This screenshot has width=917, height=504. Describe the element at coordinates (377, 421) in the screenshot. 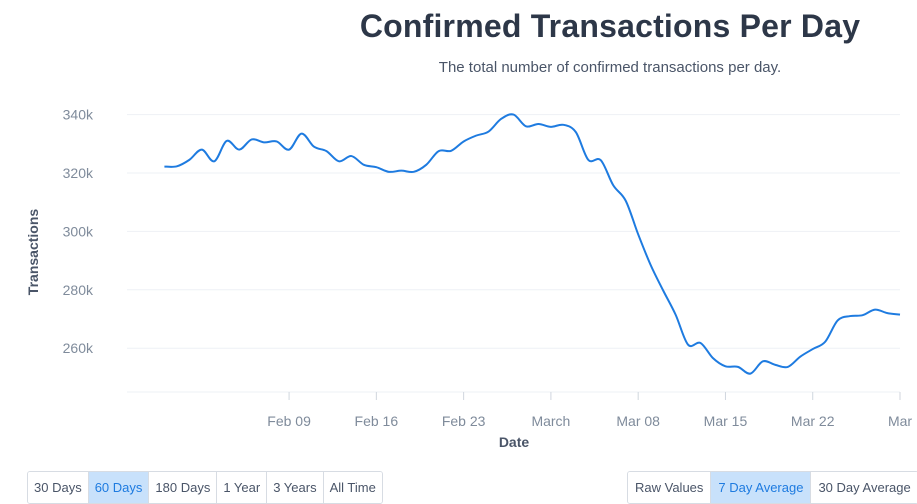

I see `x-tick-label: Feb 16` at that location.